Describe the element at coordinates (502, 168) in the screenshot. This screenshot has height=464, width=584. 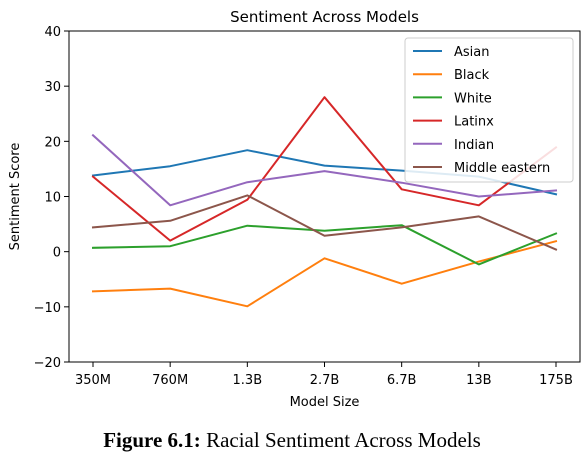
I see `legend-label-middle-eastern: Middle eastern` at that location.